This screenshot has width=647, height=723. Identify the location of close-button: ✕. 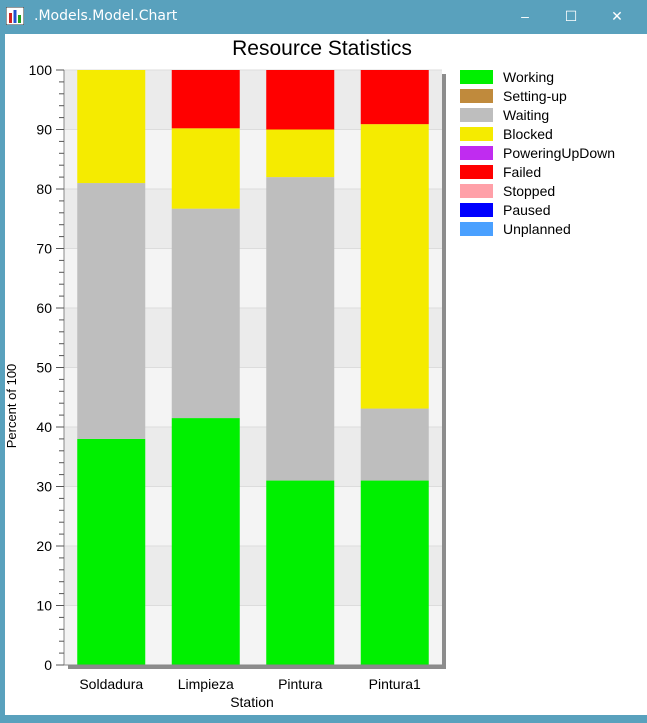
(617, 16).